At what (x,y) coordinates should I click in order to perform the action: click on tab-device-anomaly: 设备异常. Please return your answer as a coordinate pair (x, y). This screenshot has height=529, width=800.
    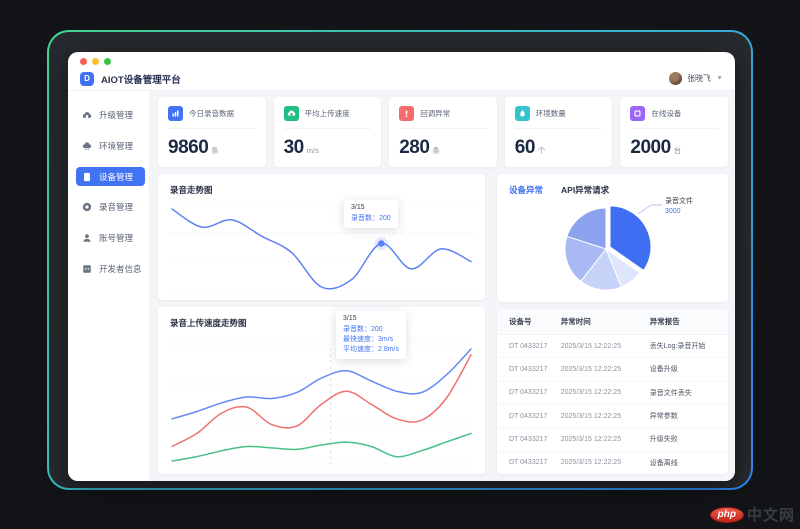
    Looking at the image, I should click on (526, 190).